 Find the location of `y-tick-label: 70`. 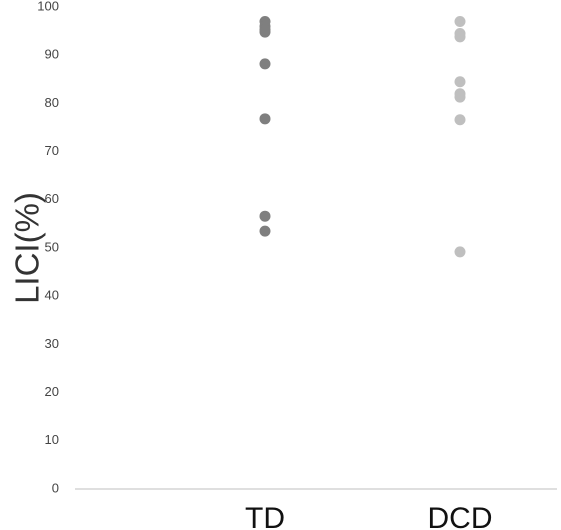

y-tick-label: 70 is located at coordinates (52, 150).